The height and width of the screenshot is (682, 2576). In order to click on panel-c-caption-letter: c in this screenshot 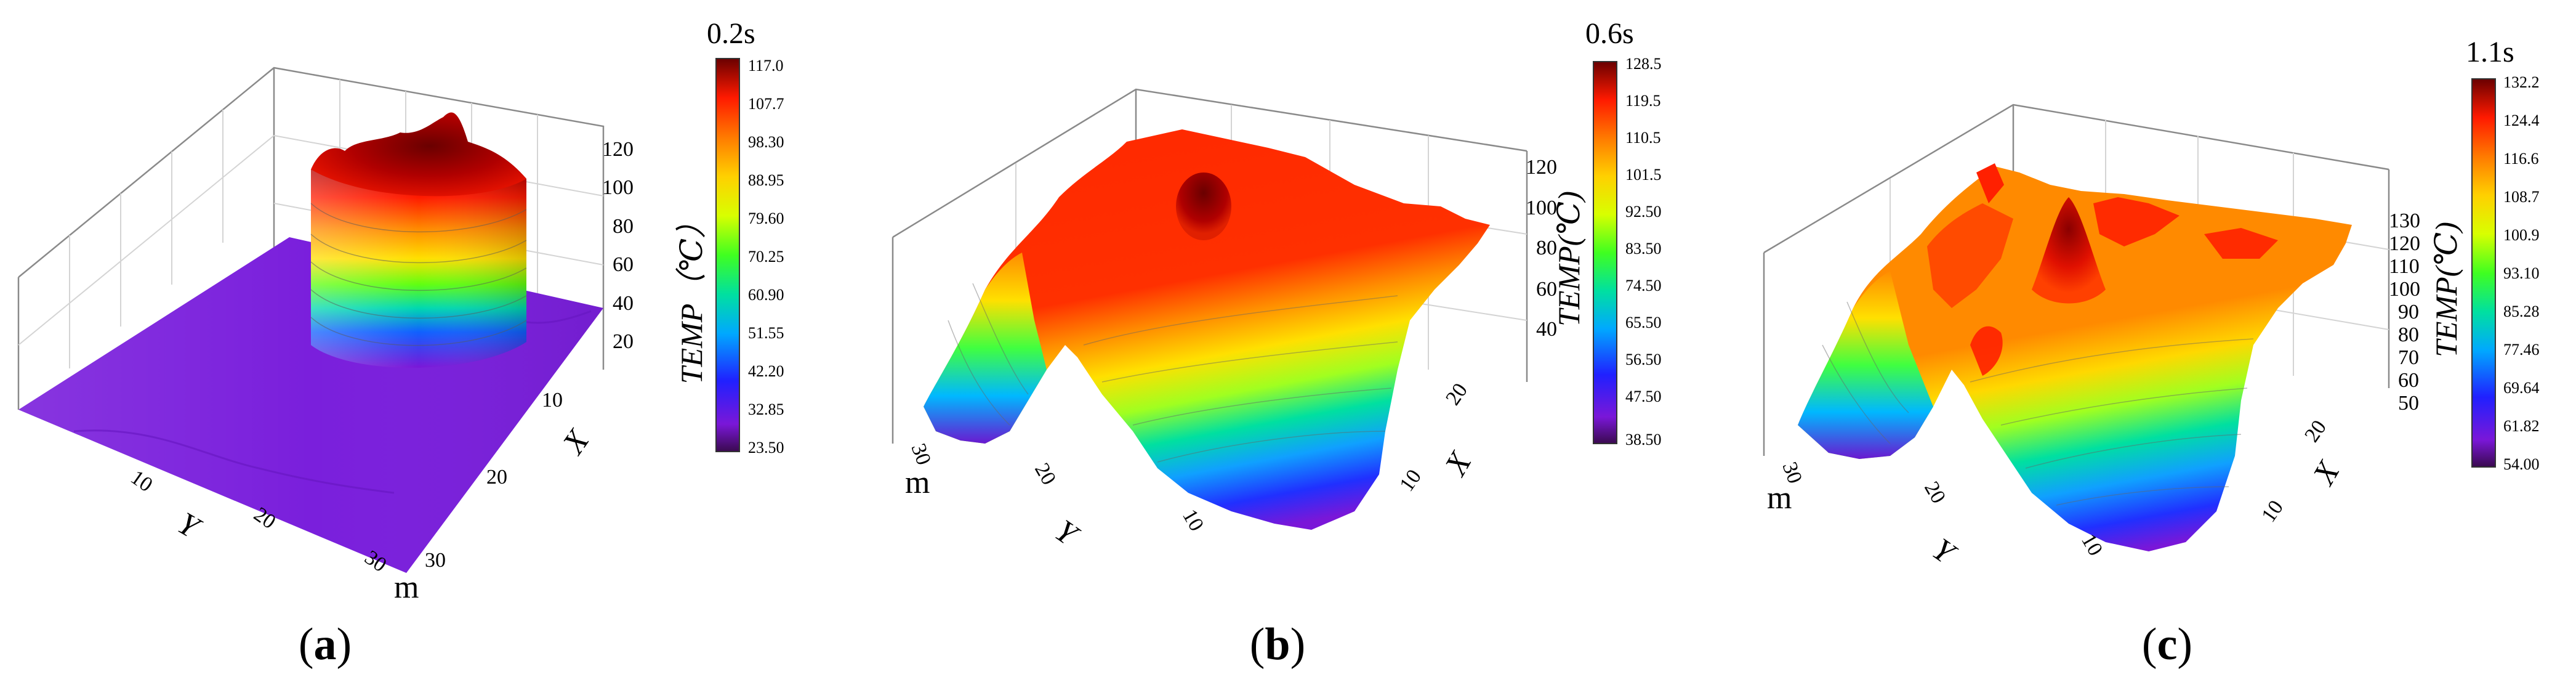, I will do `click(2167, 644)`.